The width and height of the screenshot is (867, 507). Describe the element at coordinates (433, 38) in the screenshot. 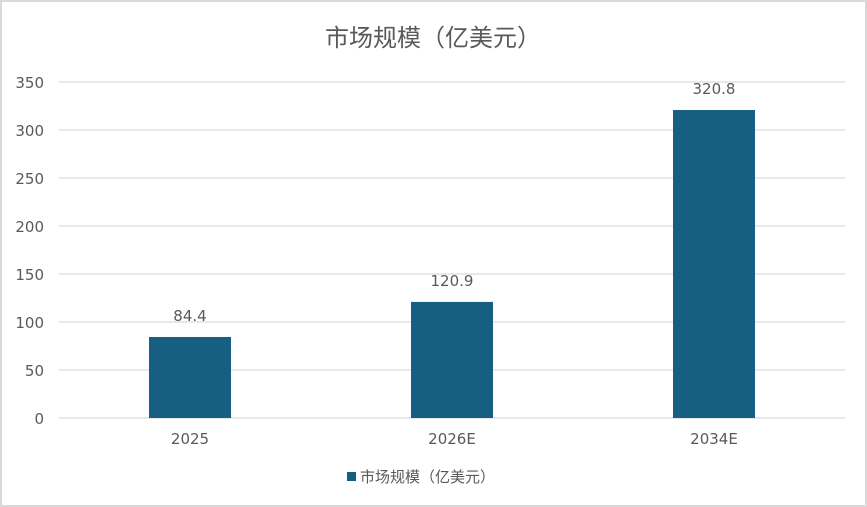

I see `chart-title: 市场规模（亿美元）` at that location.